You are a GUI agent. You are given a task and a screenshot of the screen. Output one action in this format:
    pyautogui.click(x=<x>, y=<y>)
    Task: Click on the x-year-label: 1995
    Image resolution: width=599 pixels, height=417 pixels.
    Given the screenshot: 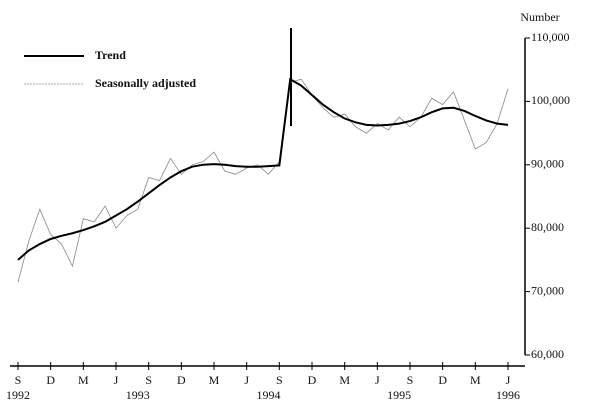 What is the action you would take?
    pyautogui.click(x=399, y=395)
    